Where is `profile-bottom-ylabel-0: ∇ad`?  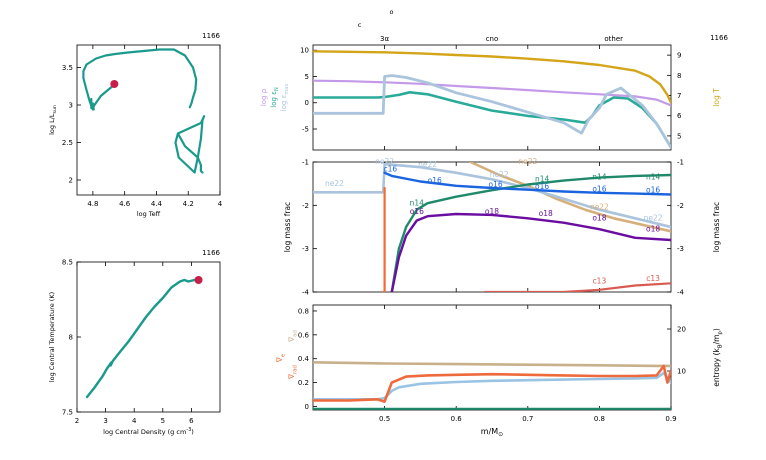
profile-bottom-ylabel-0: ∇ad is located at coordinates (292, 336).